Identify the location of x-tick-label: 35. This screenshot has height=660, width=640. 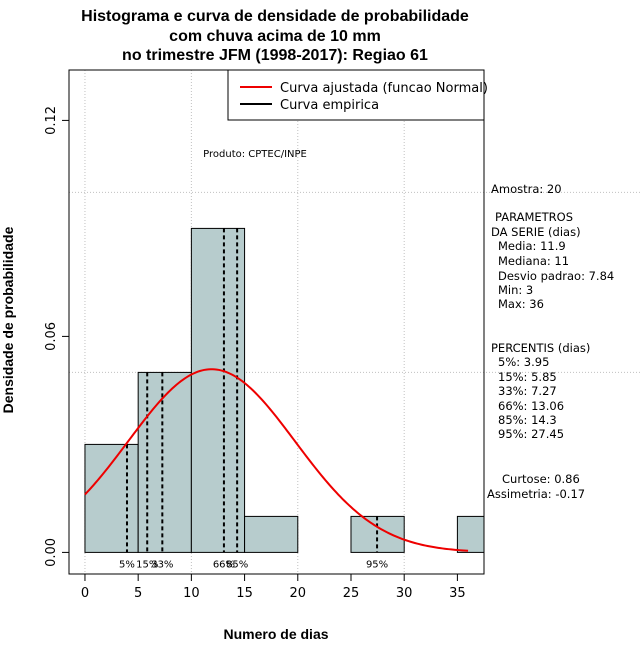
(457, 593).